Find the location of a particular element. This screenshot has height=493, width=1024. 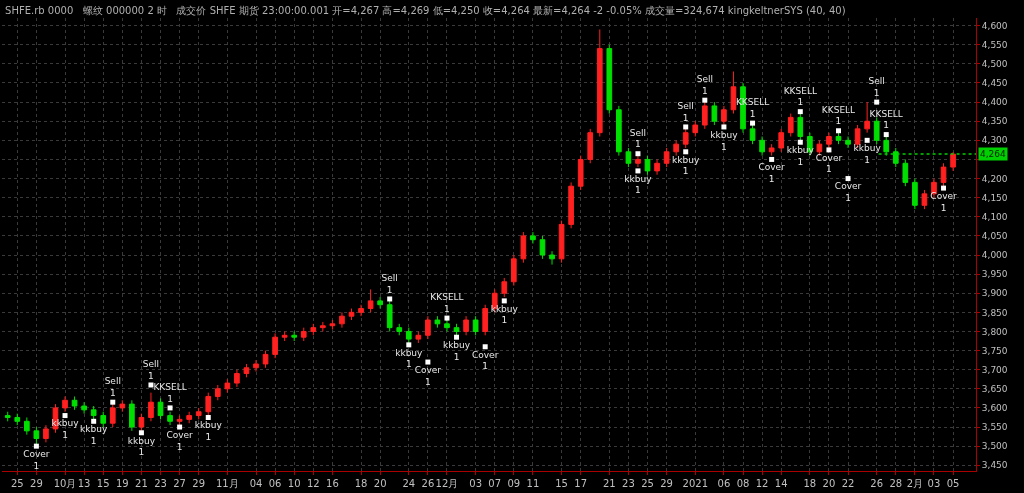

x-tick-label: 15 is located at coordinates (561, 483).